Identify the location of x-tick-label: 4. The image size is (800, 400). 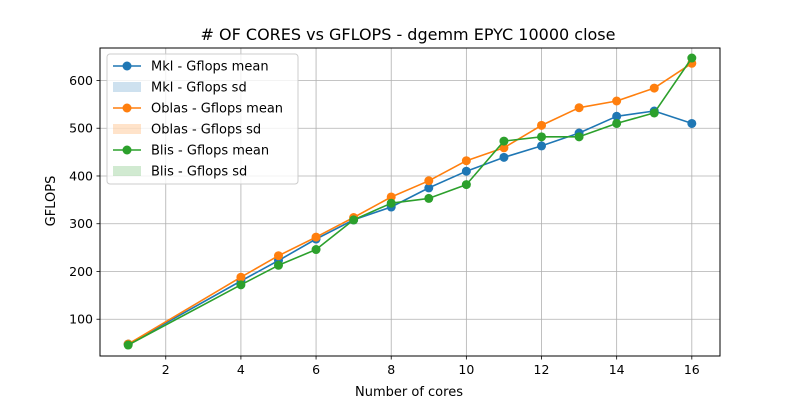
(241, 369).